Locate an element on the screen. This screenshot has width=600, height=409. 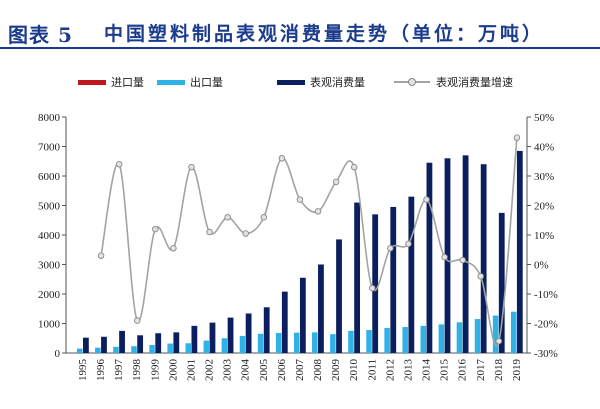
x-tick-label-2004: 2004 is located at coordinates (246, 370).